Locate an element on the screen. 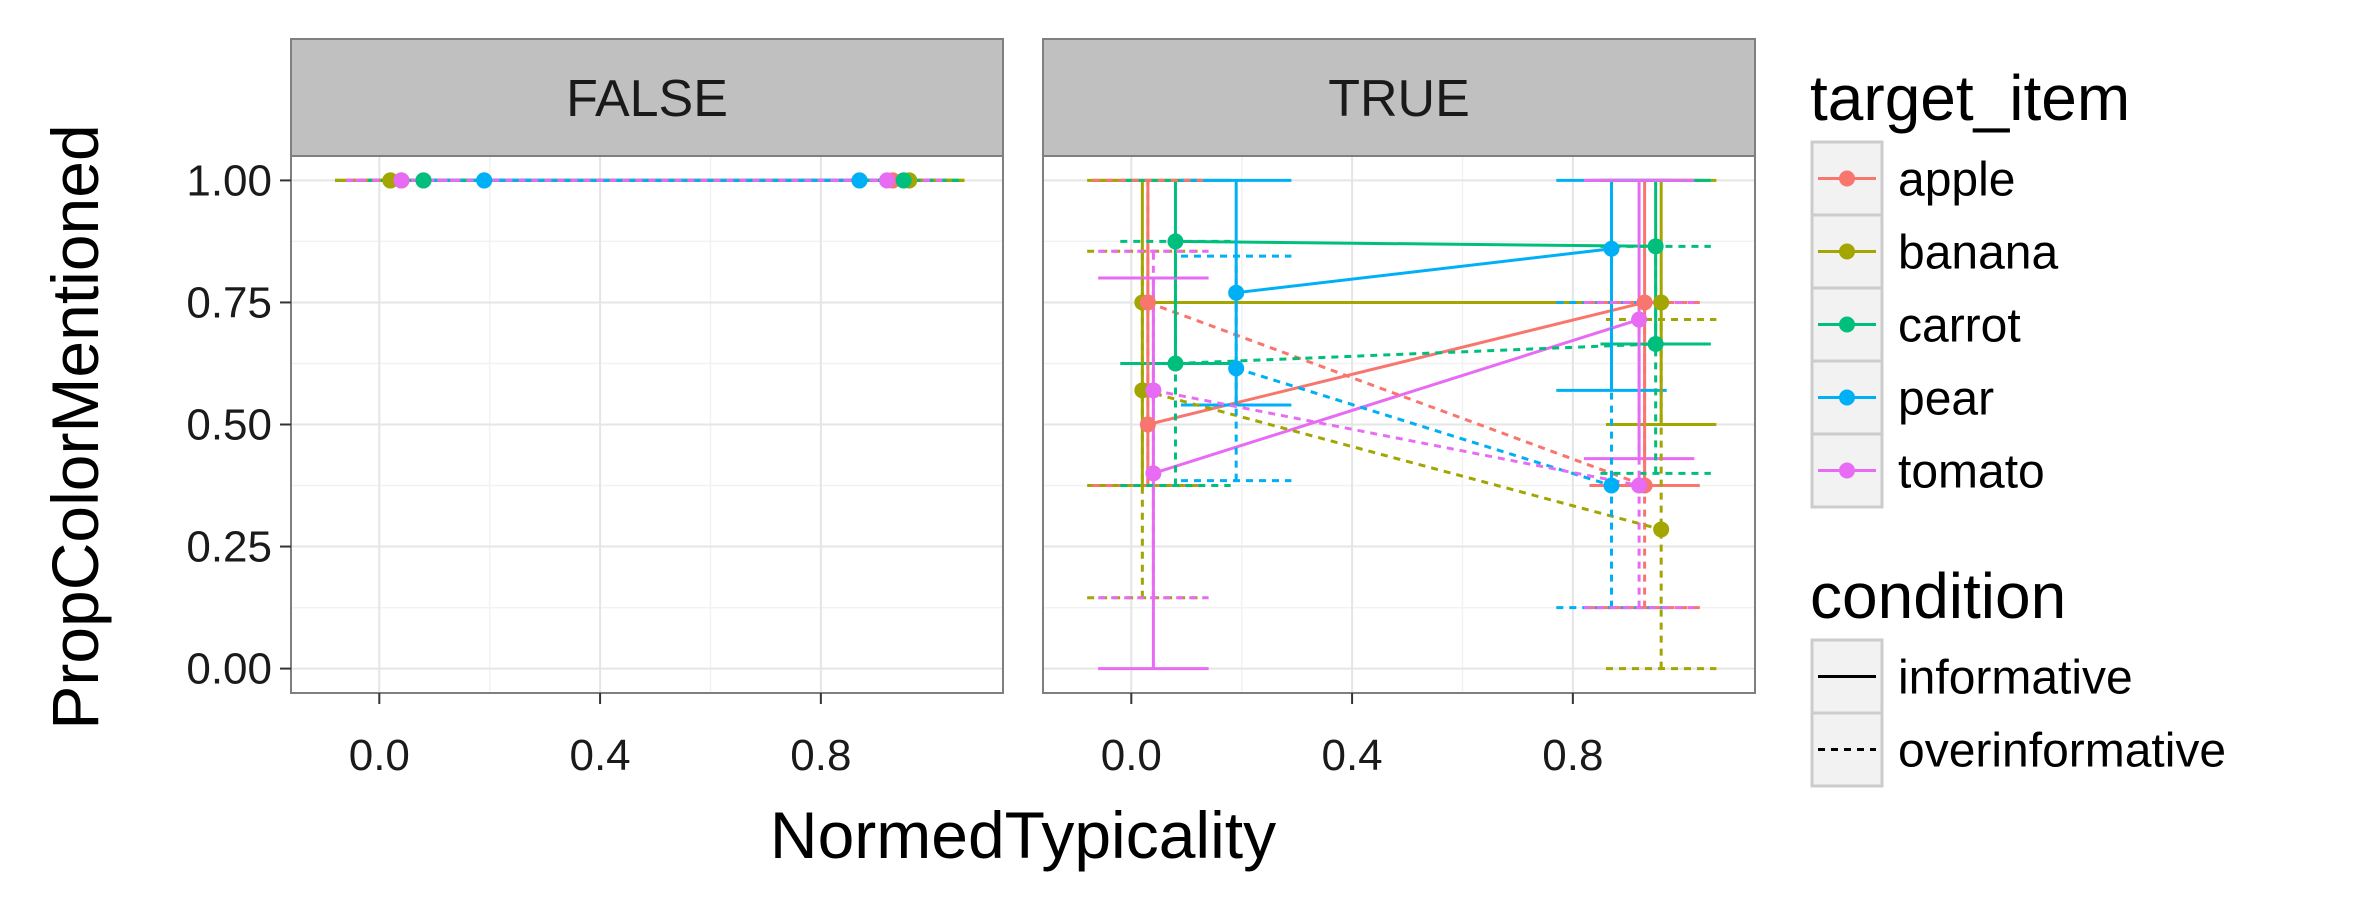 Image resolution: width=2370 pixels, height=900 pixels. series-line-banana-overinformative is located at coordinates (1401, 459).